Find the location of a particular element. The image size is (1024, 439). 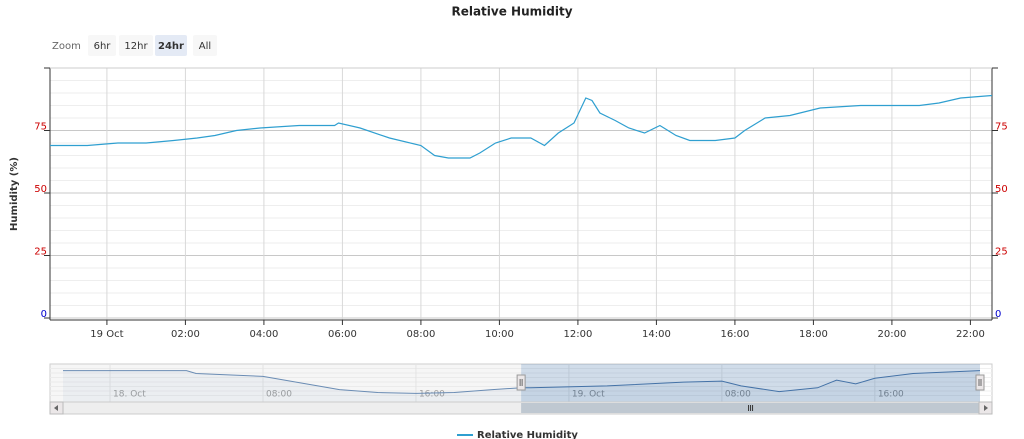

zoom-button-label: 24hr is located at coordinates (171, 46).